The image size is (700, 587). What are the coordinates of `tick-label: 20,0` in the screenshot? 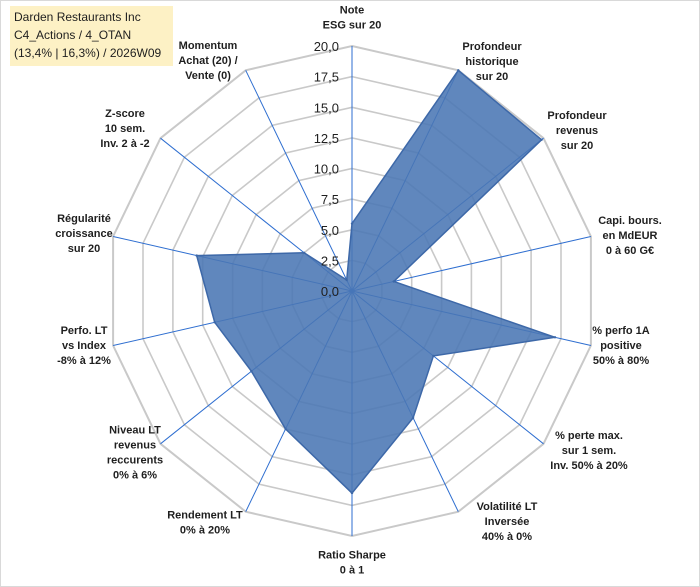 It's located at (326, 46).